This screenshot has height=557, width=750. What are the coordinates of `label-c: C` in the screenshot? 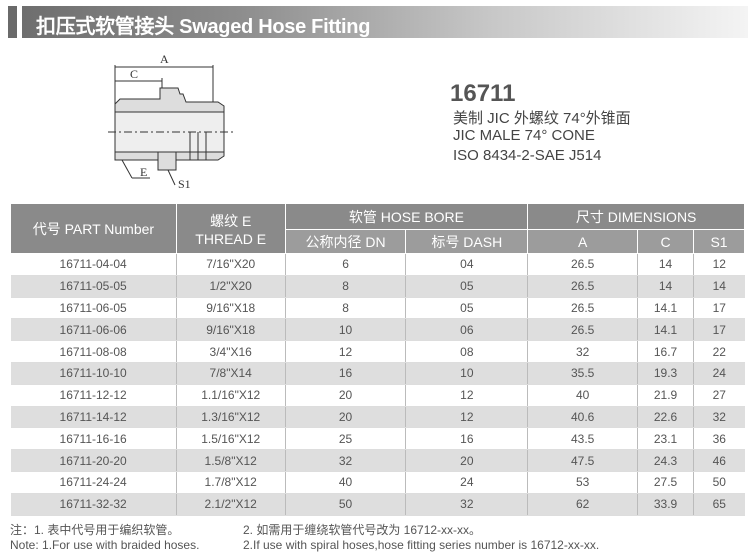 It's located at (134, 74).